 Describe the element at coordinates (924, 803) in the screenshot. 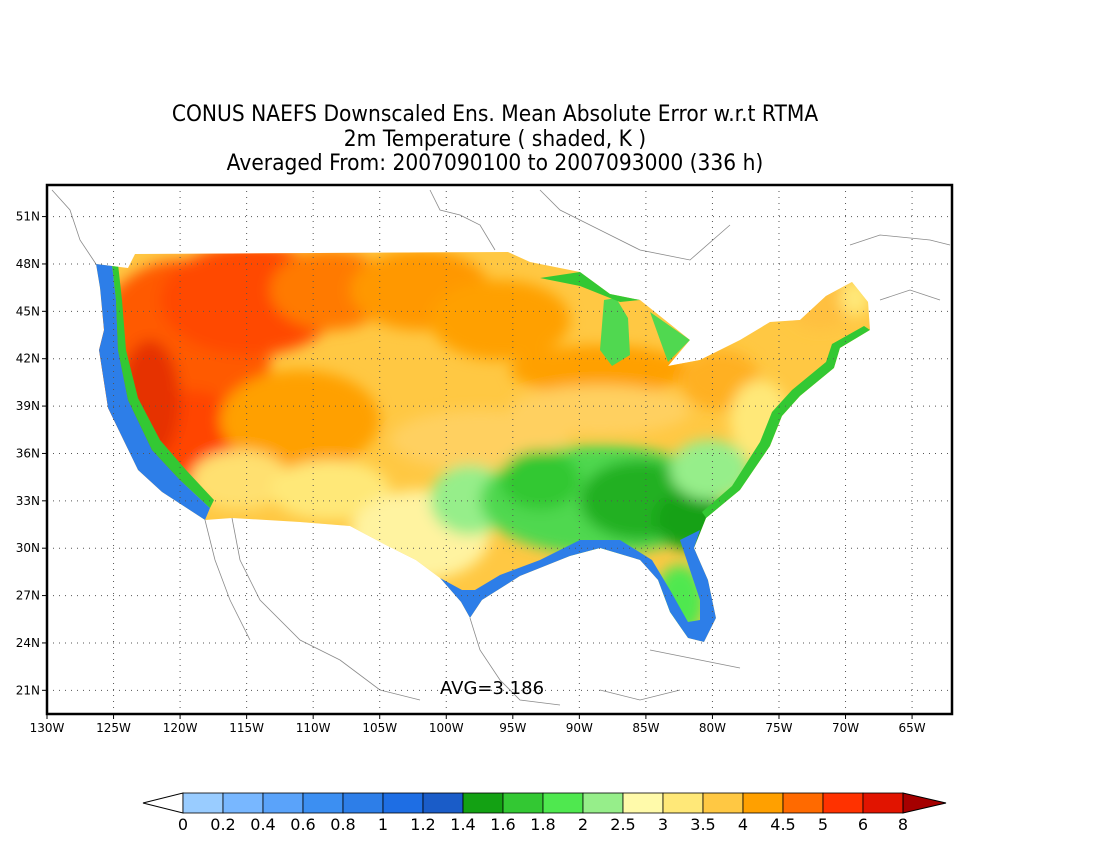

I see `colorbar-over-arrow` at that location.